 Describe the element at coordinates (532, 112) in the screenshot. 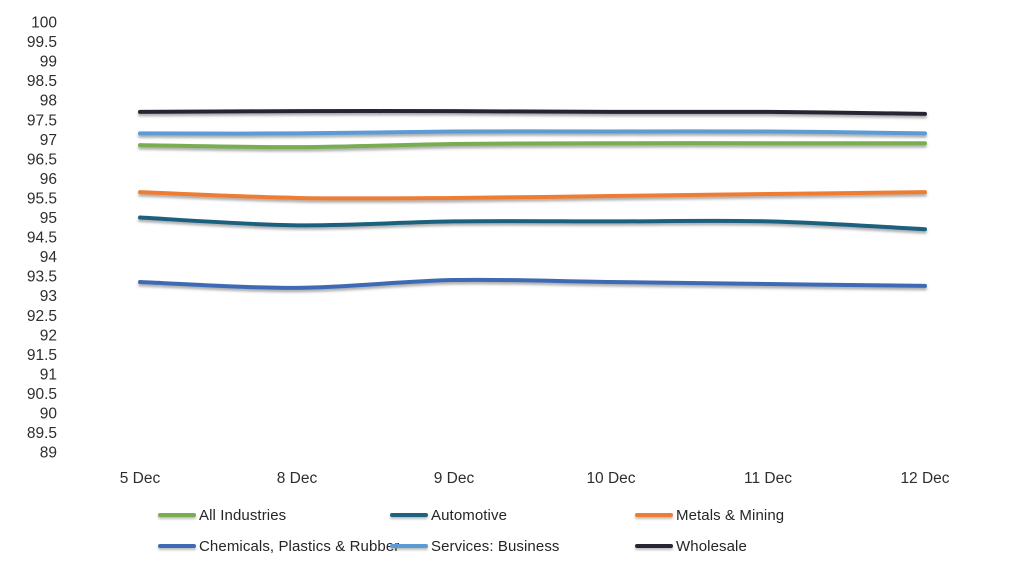

I see `series-line-wholesale` at that location.